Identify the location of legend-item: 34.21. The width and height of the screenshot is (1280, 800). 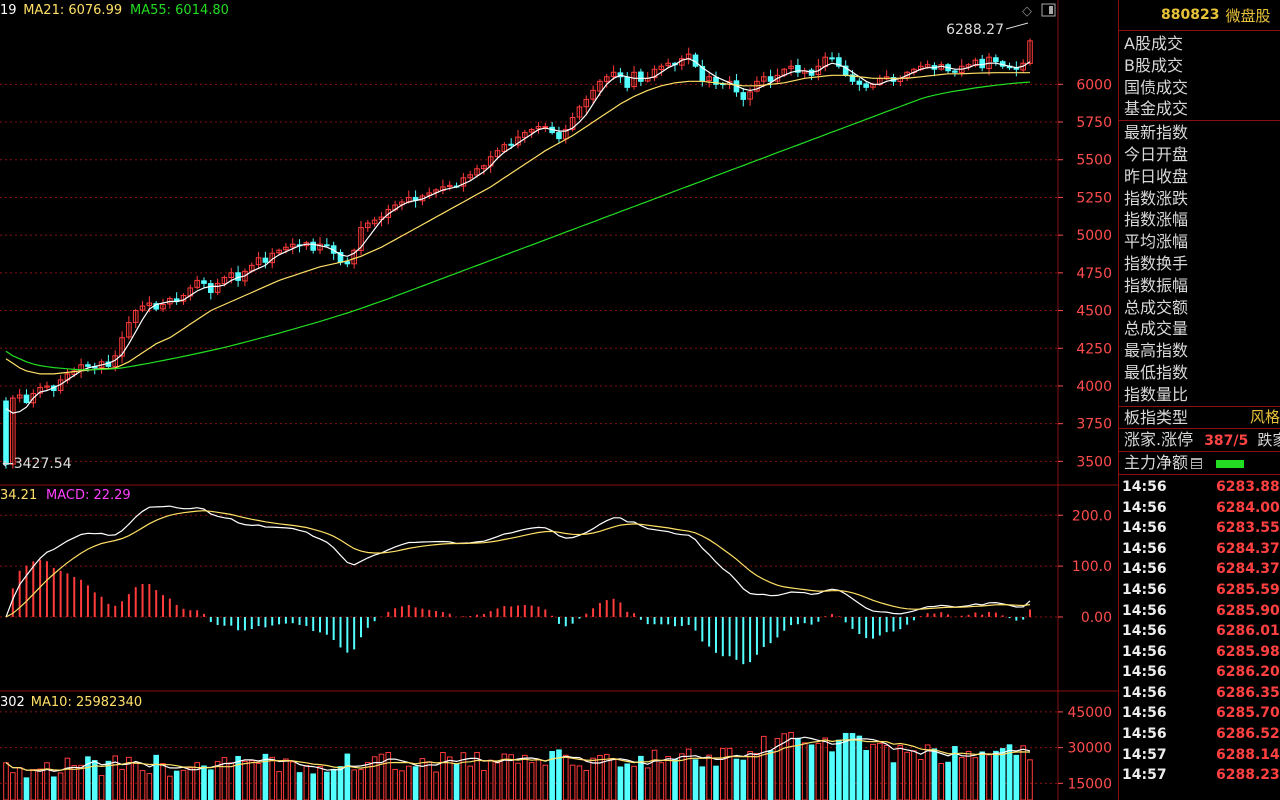
(18, 495).